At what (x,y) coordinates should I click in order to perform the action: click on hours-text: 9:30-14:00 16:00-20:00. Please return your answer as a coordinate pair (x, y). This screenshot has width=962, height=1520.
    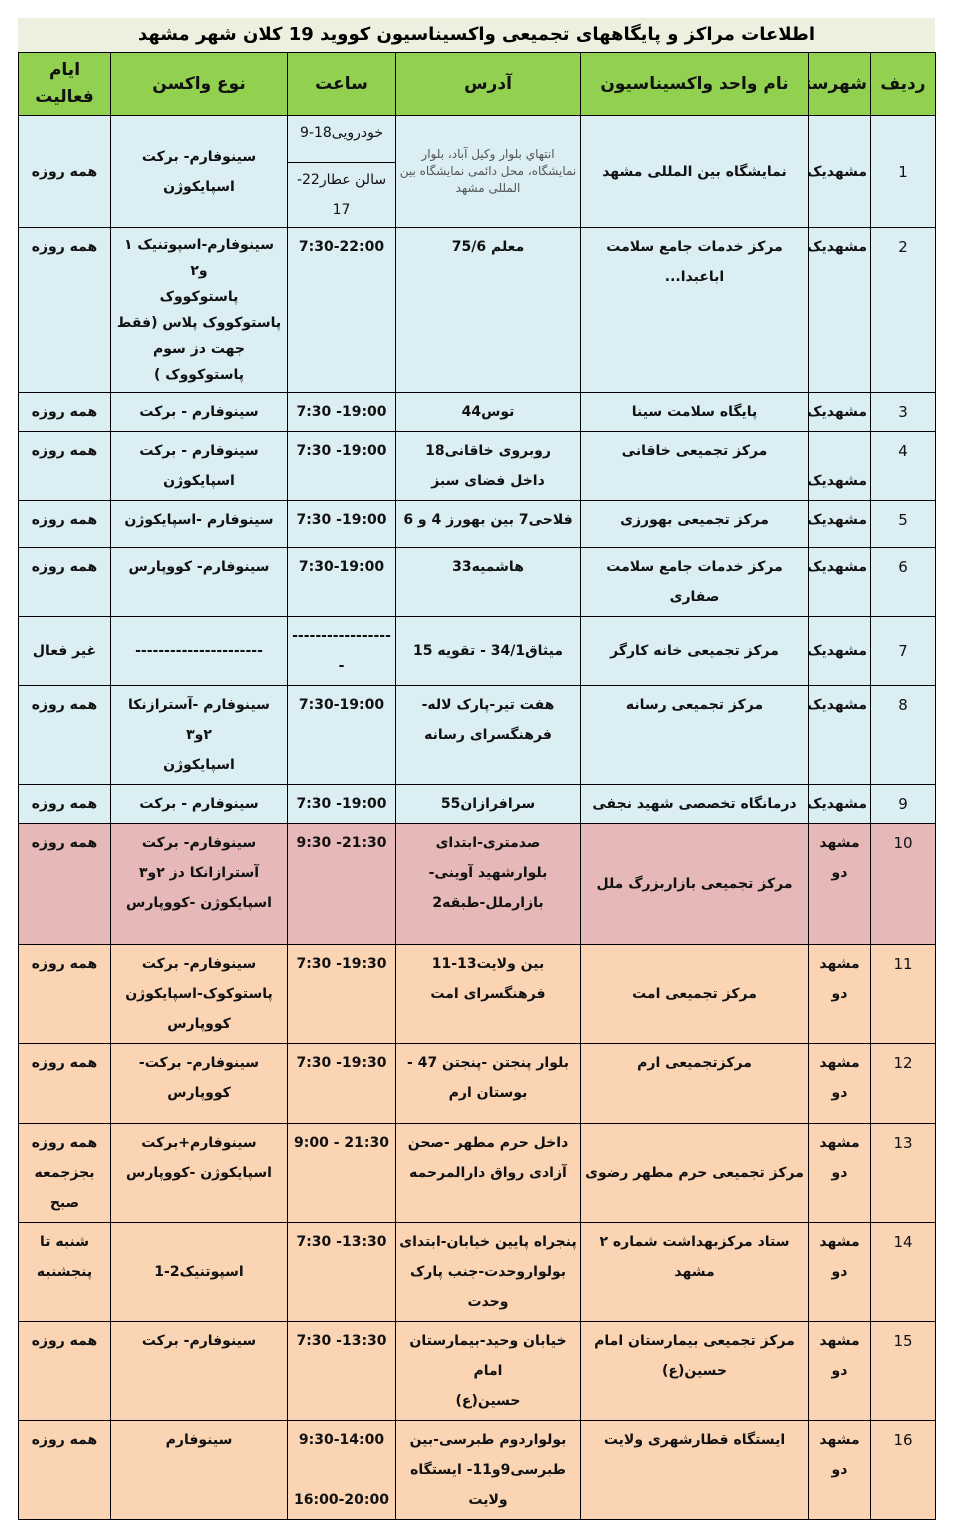
    Looking at the image, I should click on (341, 1470).